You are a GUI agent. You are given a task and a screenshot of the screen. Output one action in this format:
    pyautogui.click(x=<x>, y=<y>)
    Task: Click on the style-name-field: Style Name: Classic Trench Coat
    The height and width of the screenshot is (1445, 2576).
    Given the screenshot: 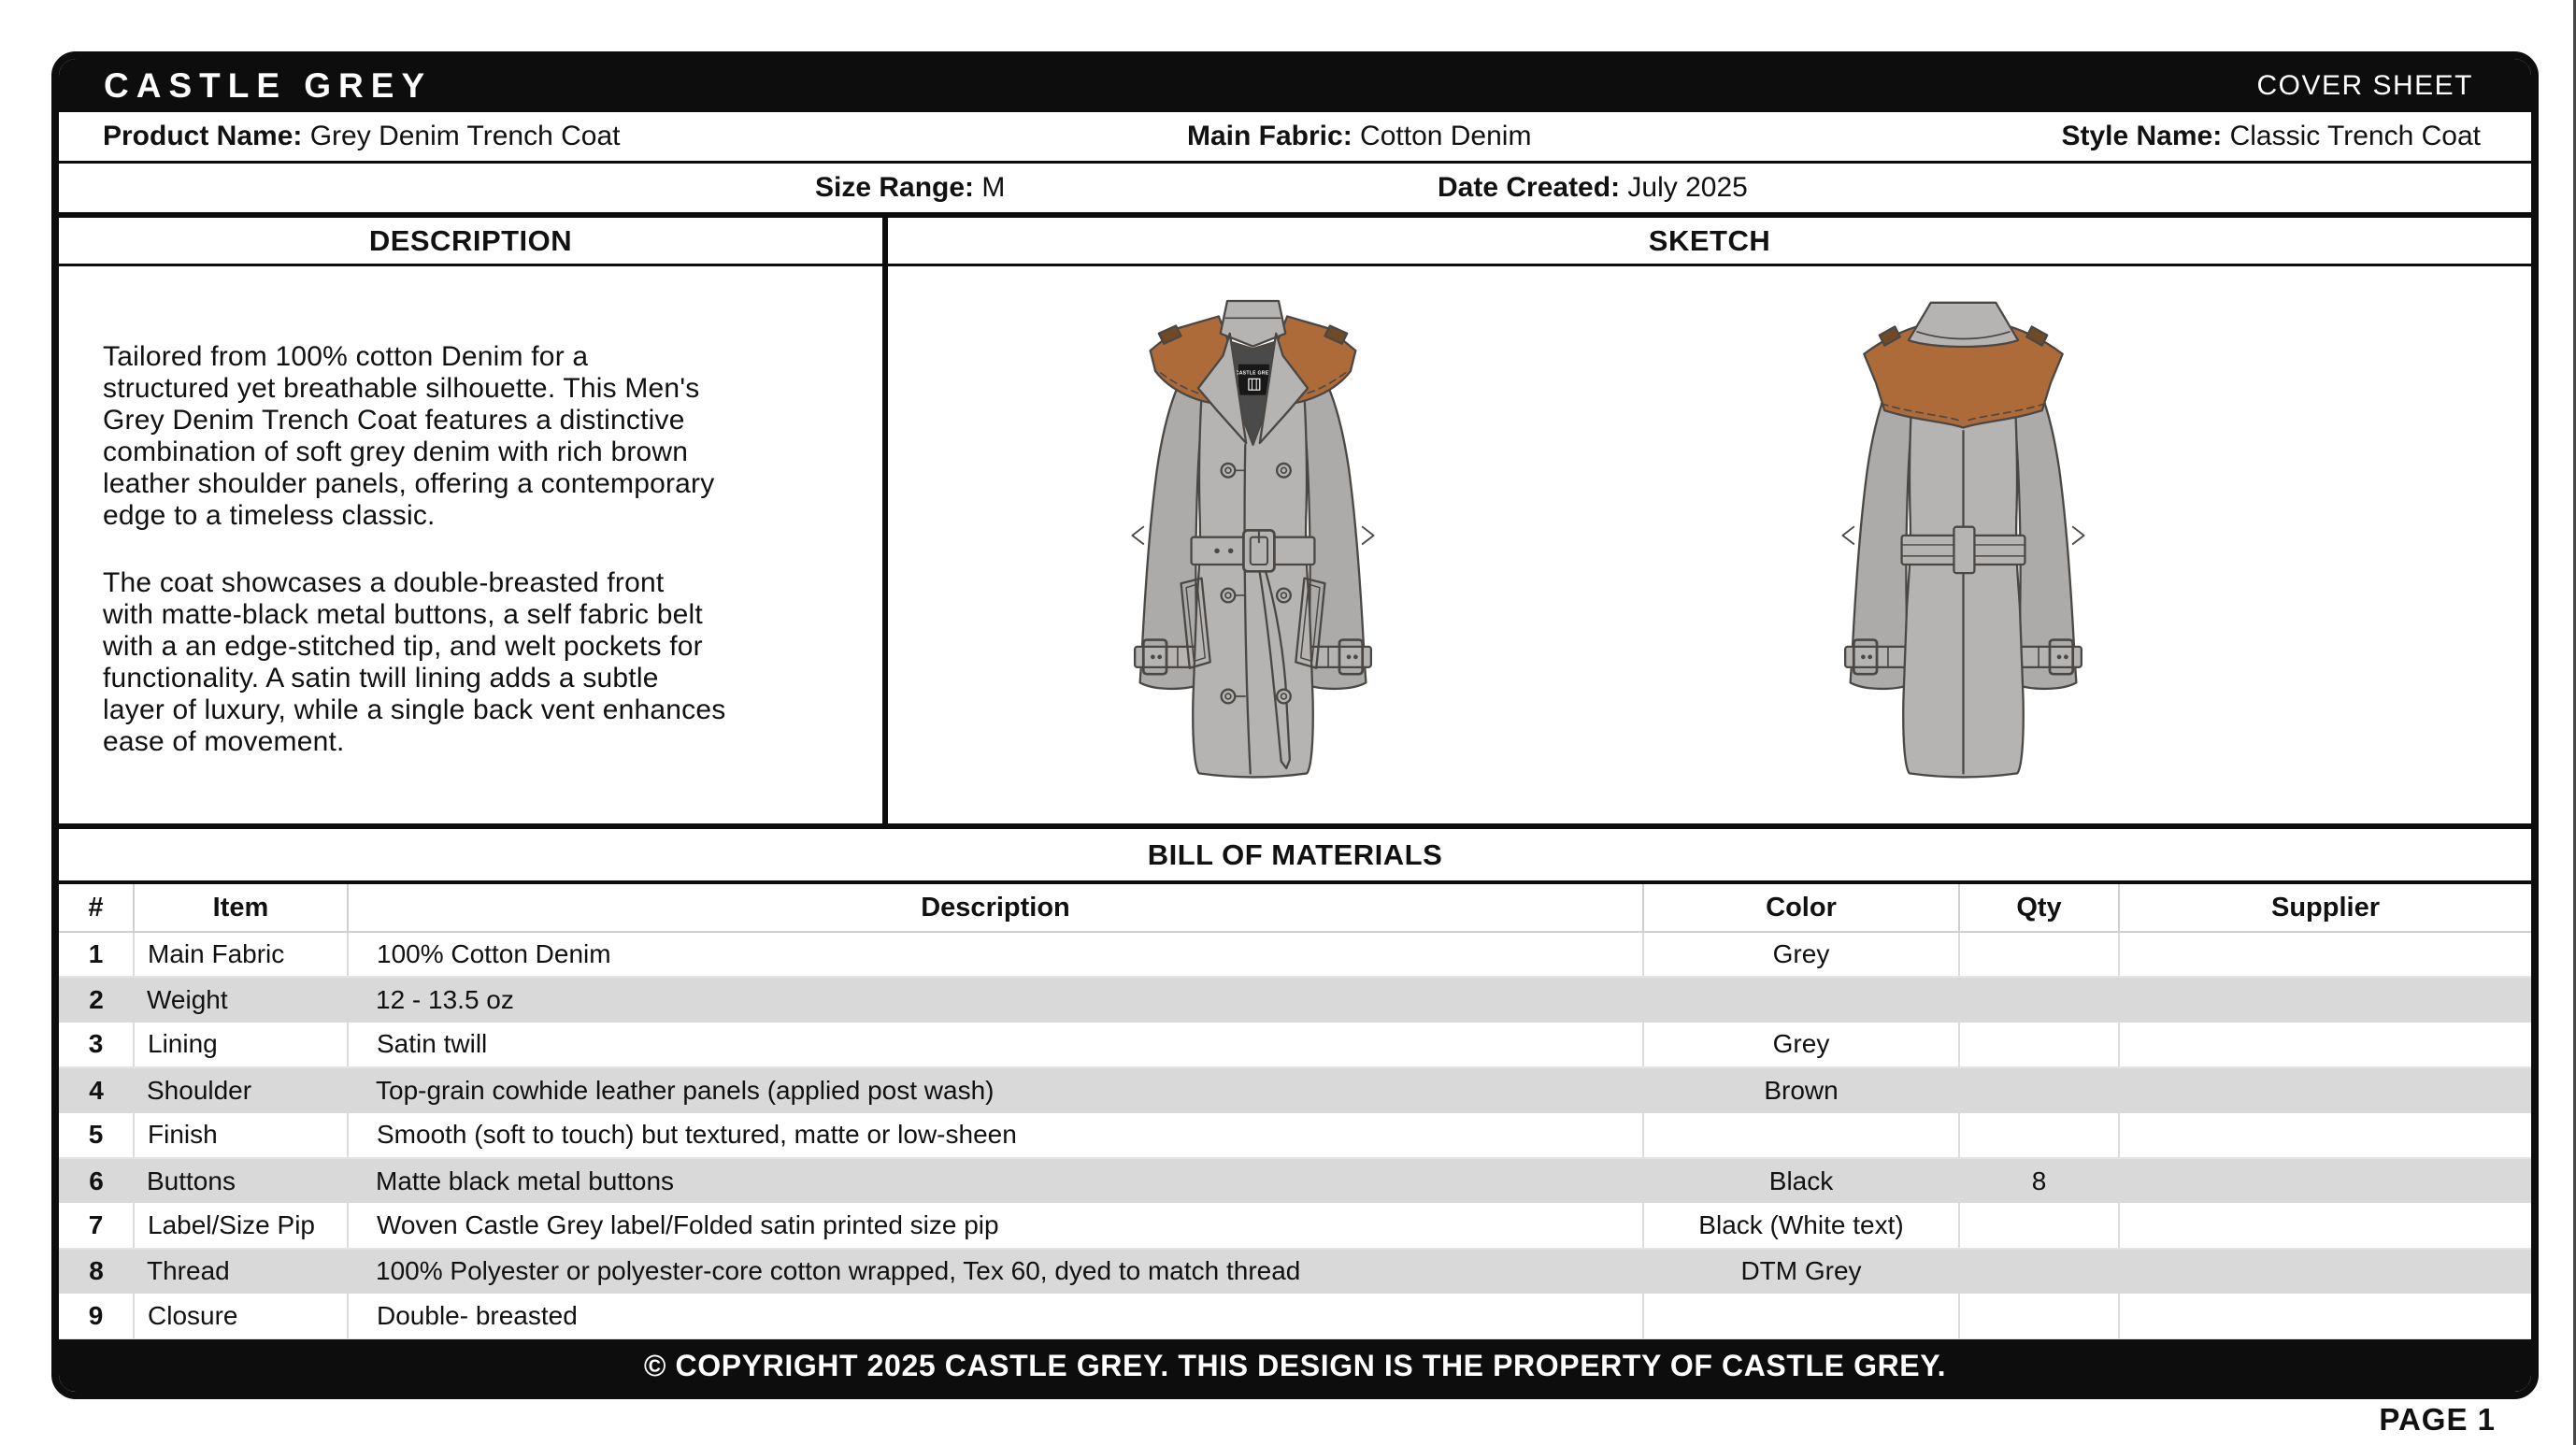 What is the action you would take?
    pyautogui.click(x=2271, y=136)
    